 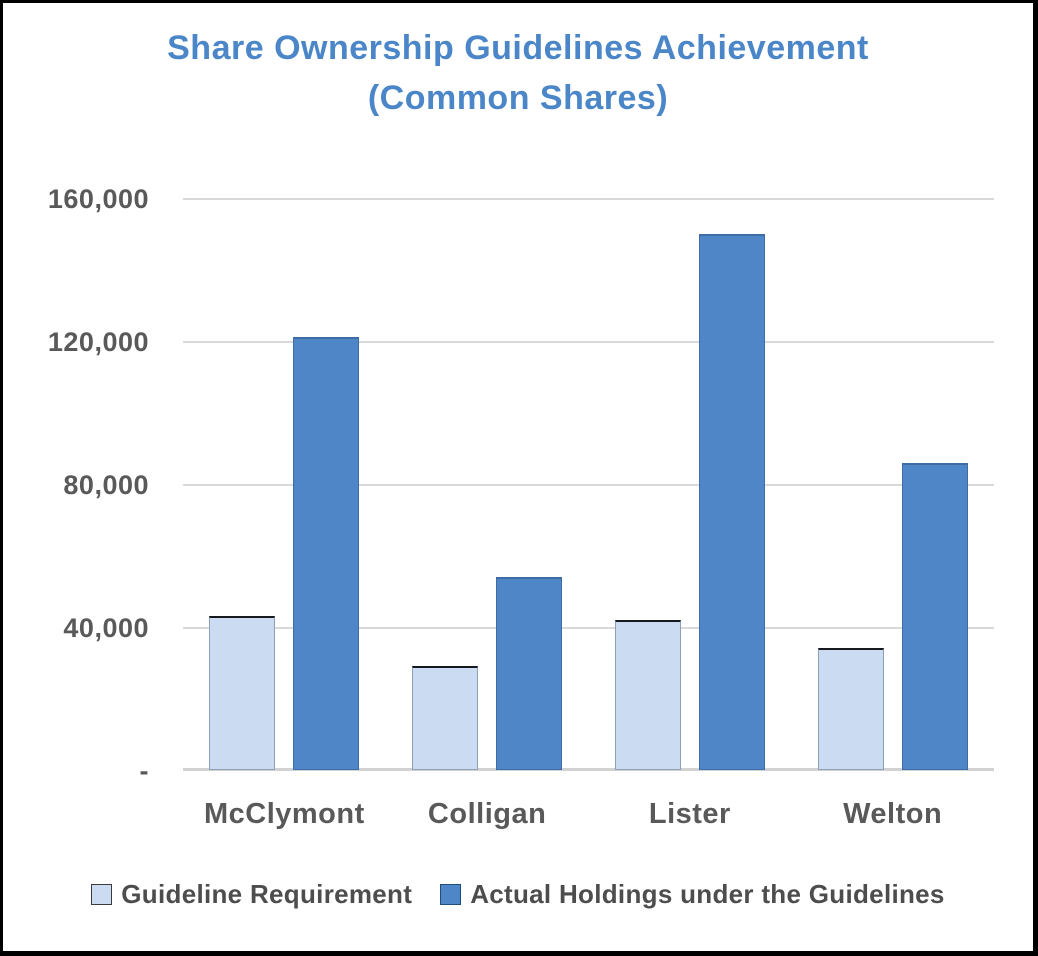 I want to click on bar-group-welton, so click(x=892, y=484).